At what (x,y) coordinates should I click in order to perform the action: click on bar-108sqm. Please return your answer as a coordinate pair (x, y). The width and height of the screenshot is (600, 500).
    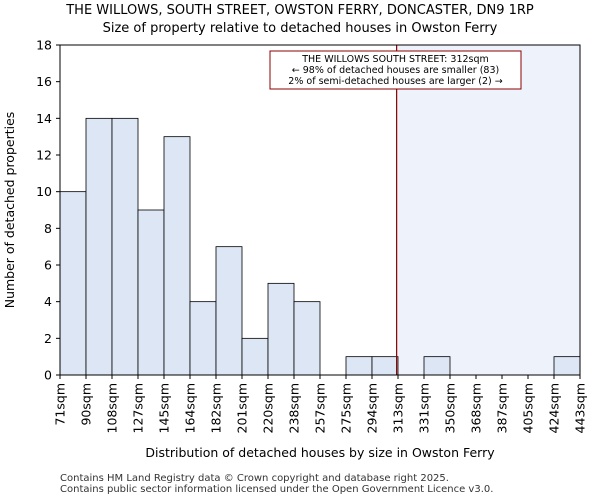
    Looking at the image, I should click on (125, 246).